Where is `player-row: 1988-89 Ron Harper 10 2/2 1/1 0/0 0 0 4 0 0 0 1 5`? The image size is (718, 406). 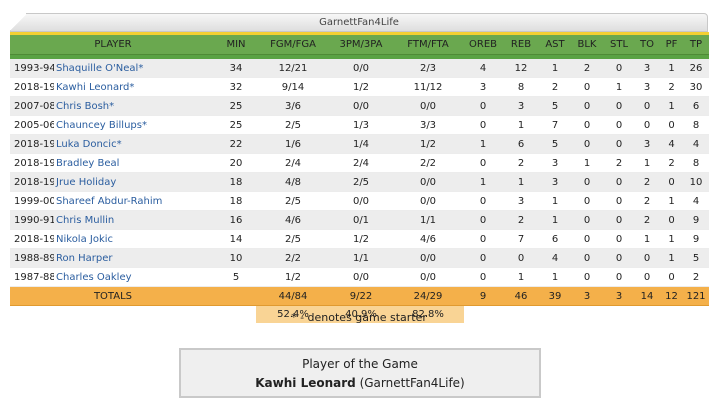 player-row: 1988-89 Ron Harper 10 2/2 1/1 0/0 0 0 4 0 0 0 1 5 is located at coordinates (359, 258).